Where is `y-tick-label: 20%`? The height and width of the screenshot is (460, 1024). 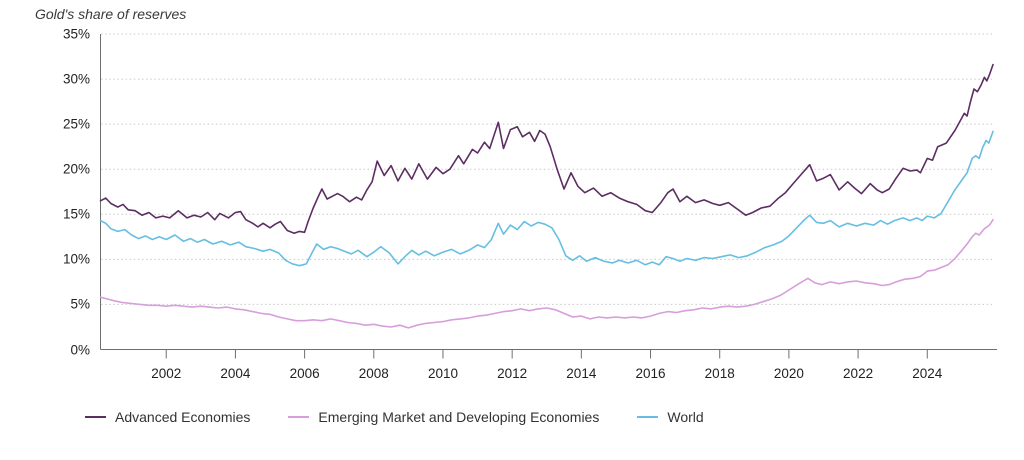 y-tick-label: 20% is located at coordinates (76, 169).